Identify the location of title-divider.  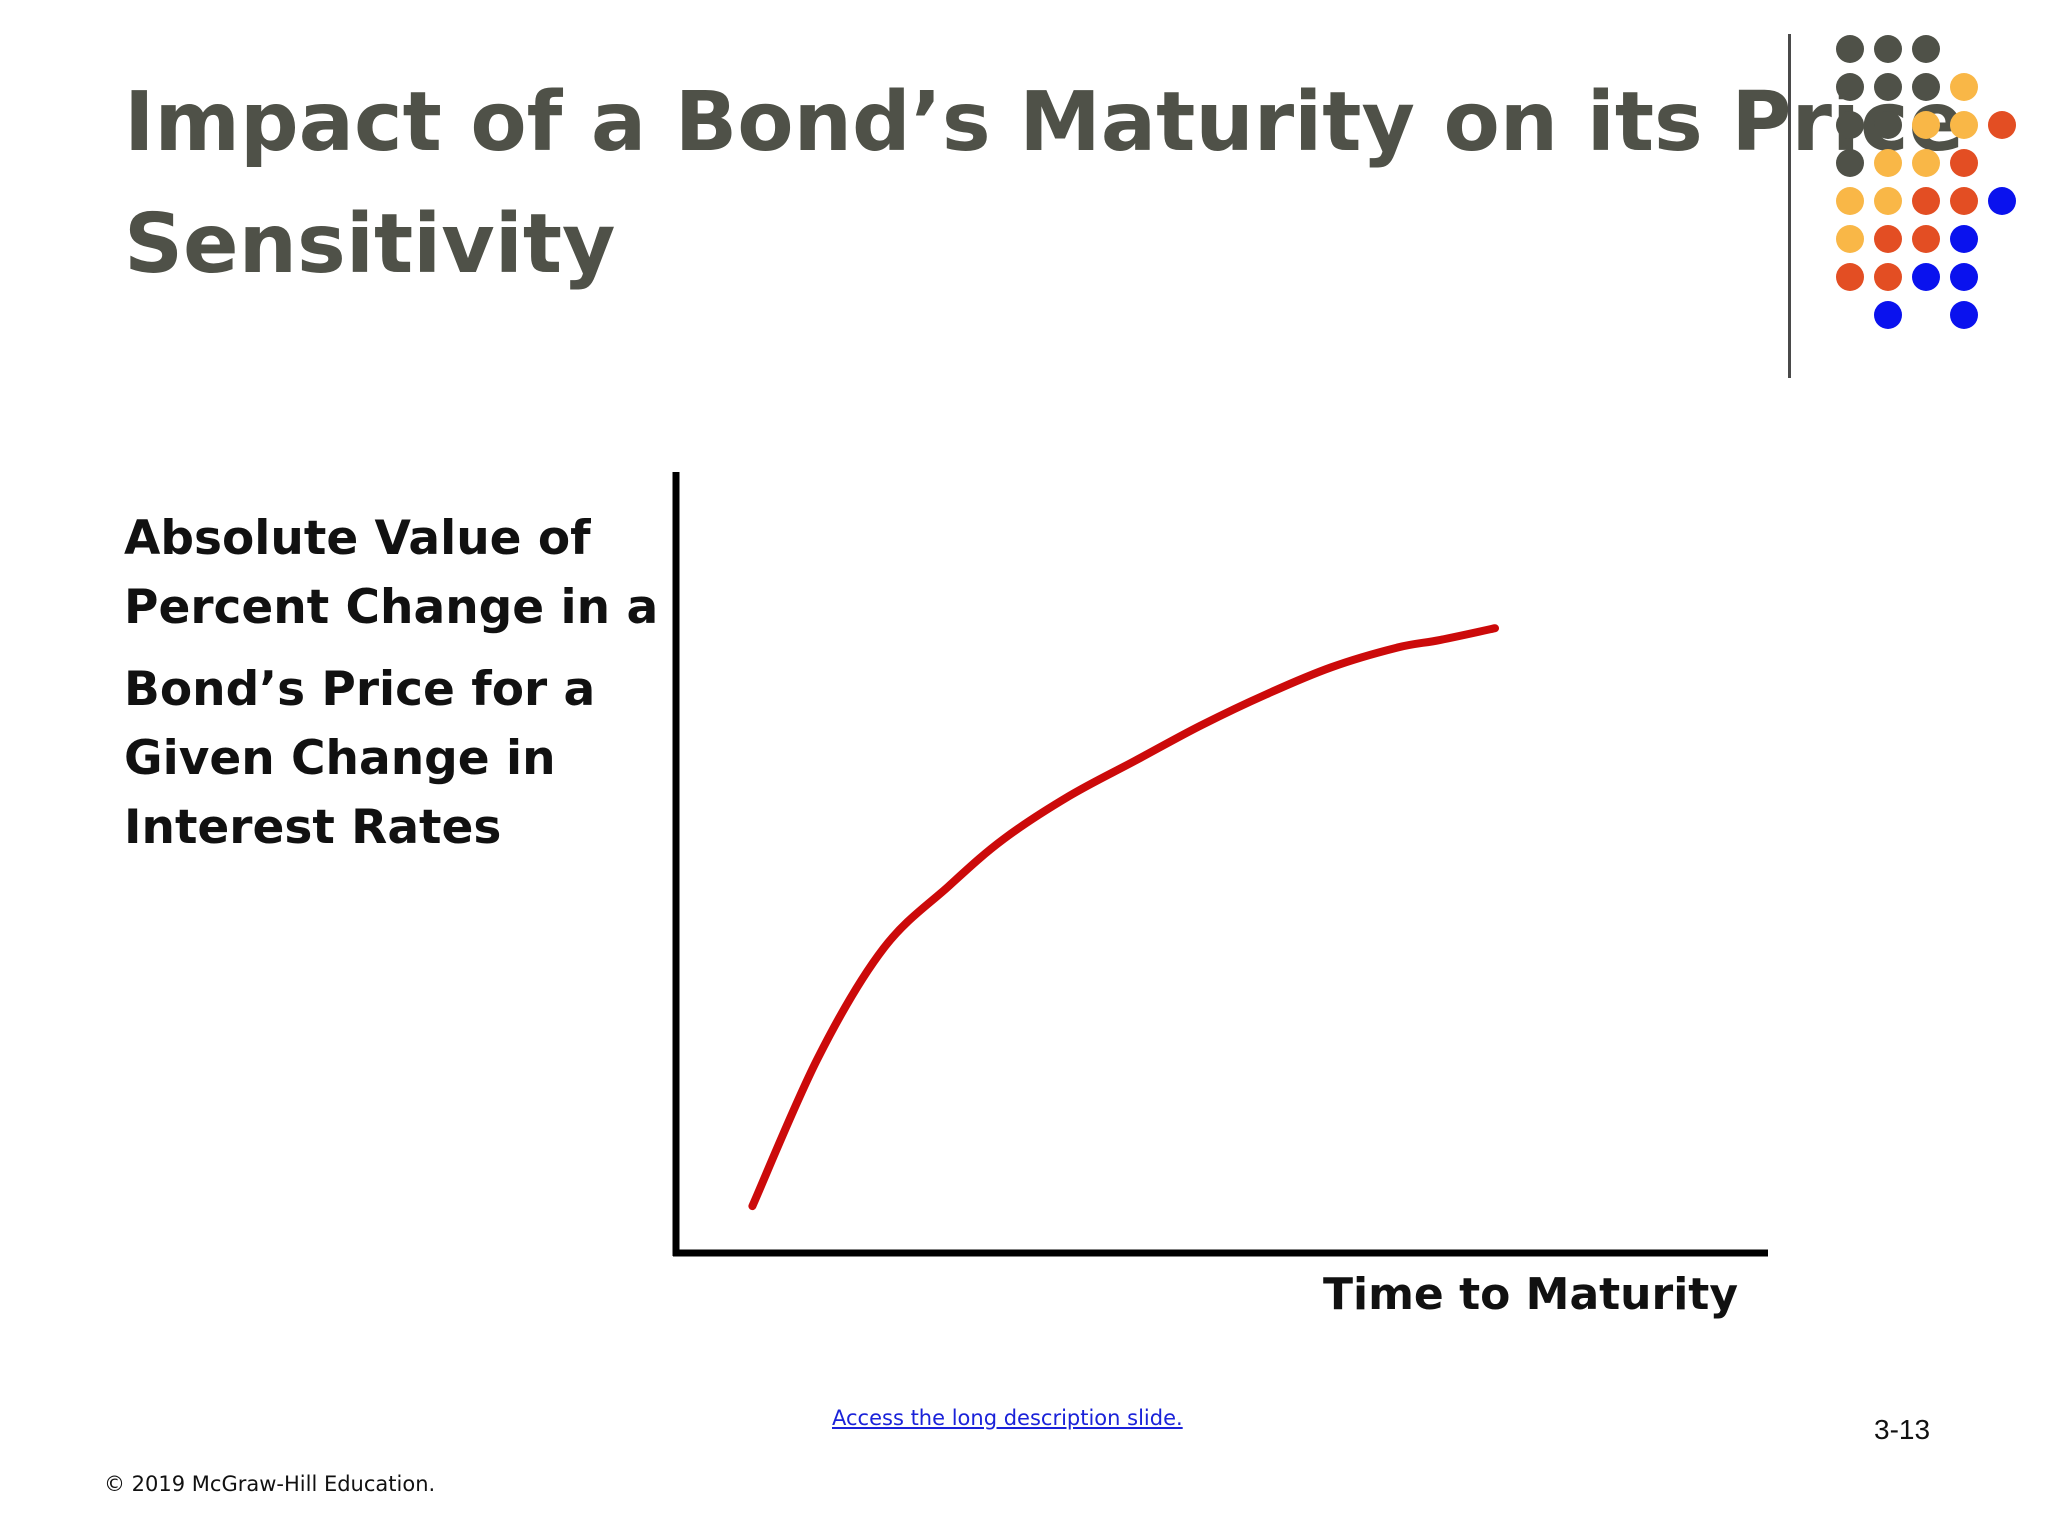
(1789, 206).